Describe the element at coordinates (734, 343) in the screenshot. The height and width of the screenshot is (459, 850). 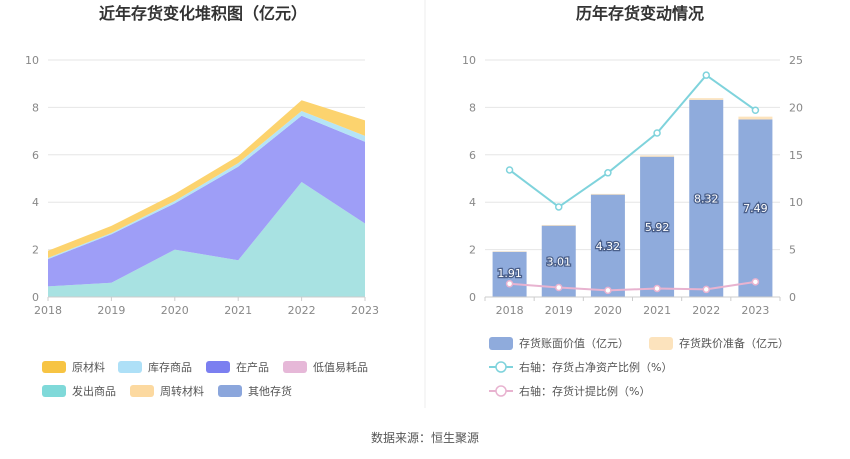
I see `legend-label: 存货跌价准备（亿元）` at that location.